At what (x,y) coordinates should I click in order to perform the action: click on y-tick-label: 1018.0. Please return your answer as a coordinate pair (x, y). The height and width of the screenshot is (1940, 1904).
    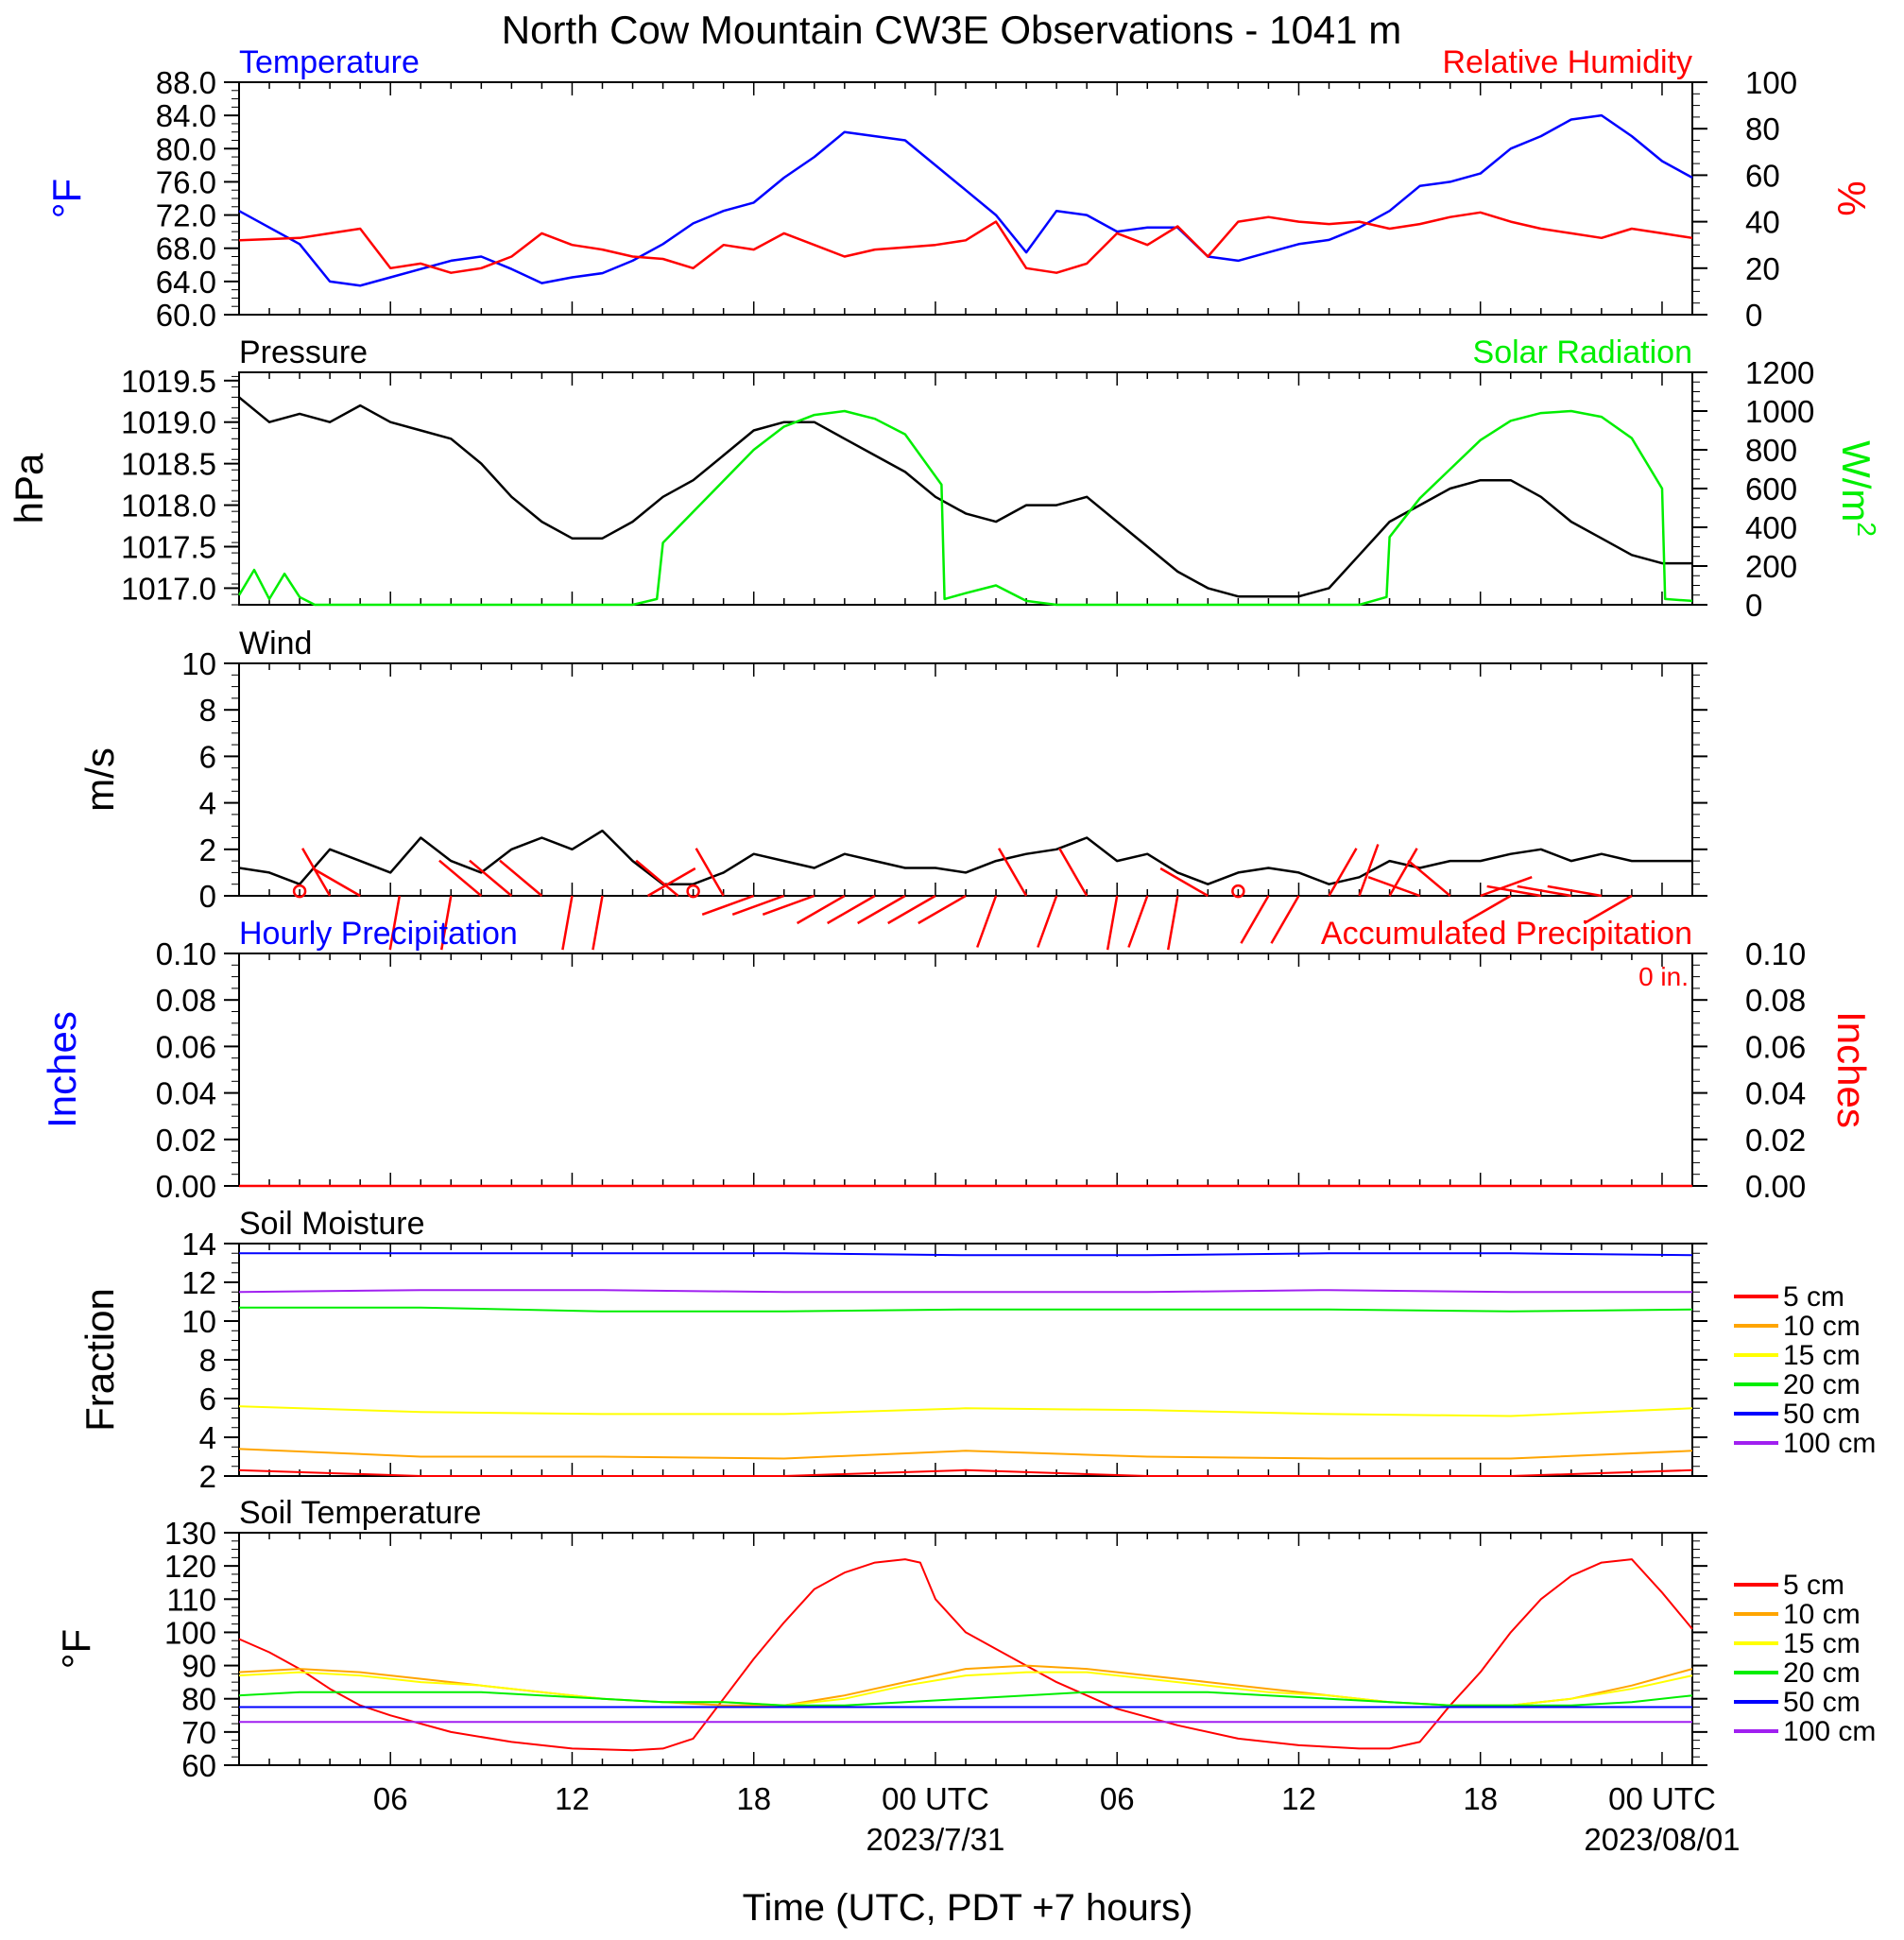
    Looking at the image, I should click on (168, 507).